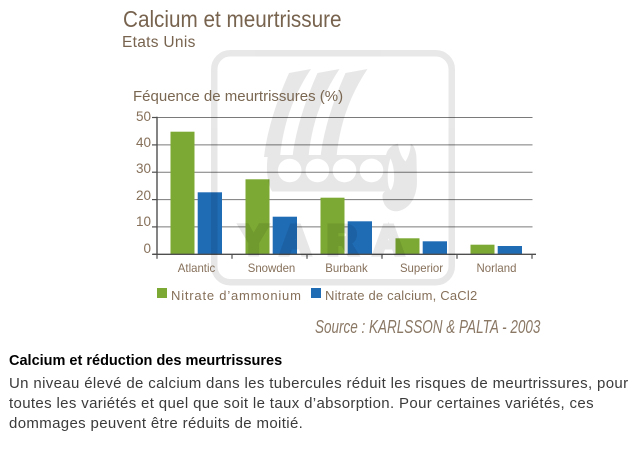 The height and width of the screenshot is (450, 637). Describe the element at coordinates (330, 240) in the screenshot. I see `svg-text: YARA` at that location.